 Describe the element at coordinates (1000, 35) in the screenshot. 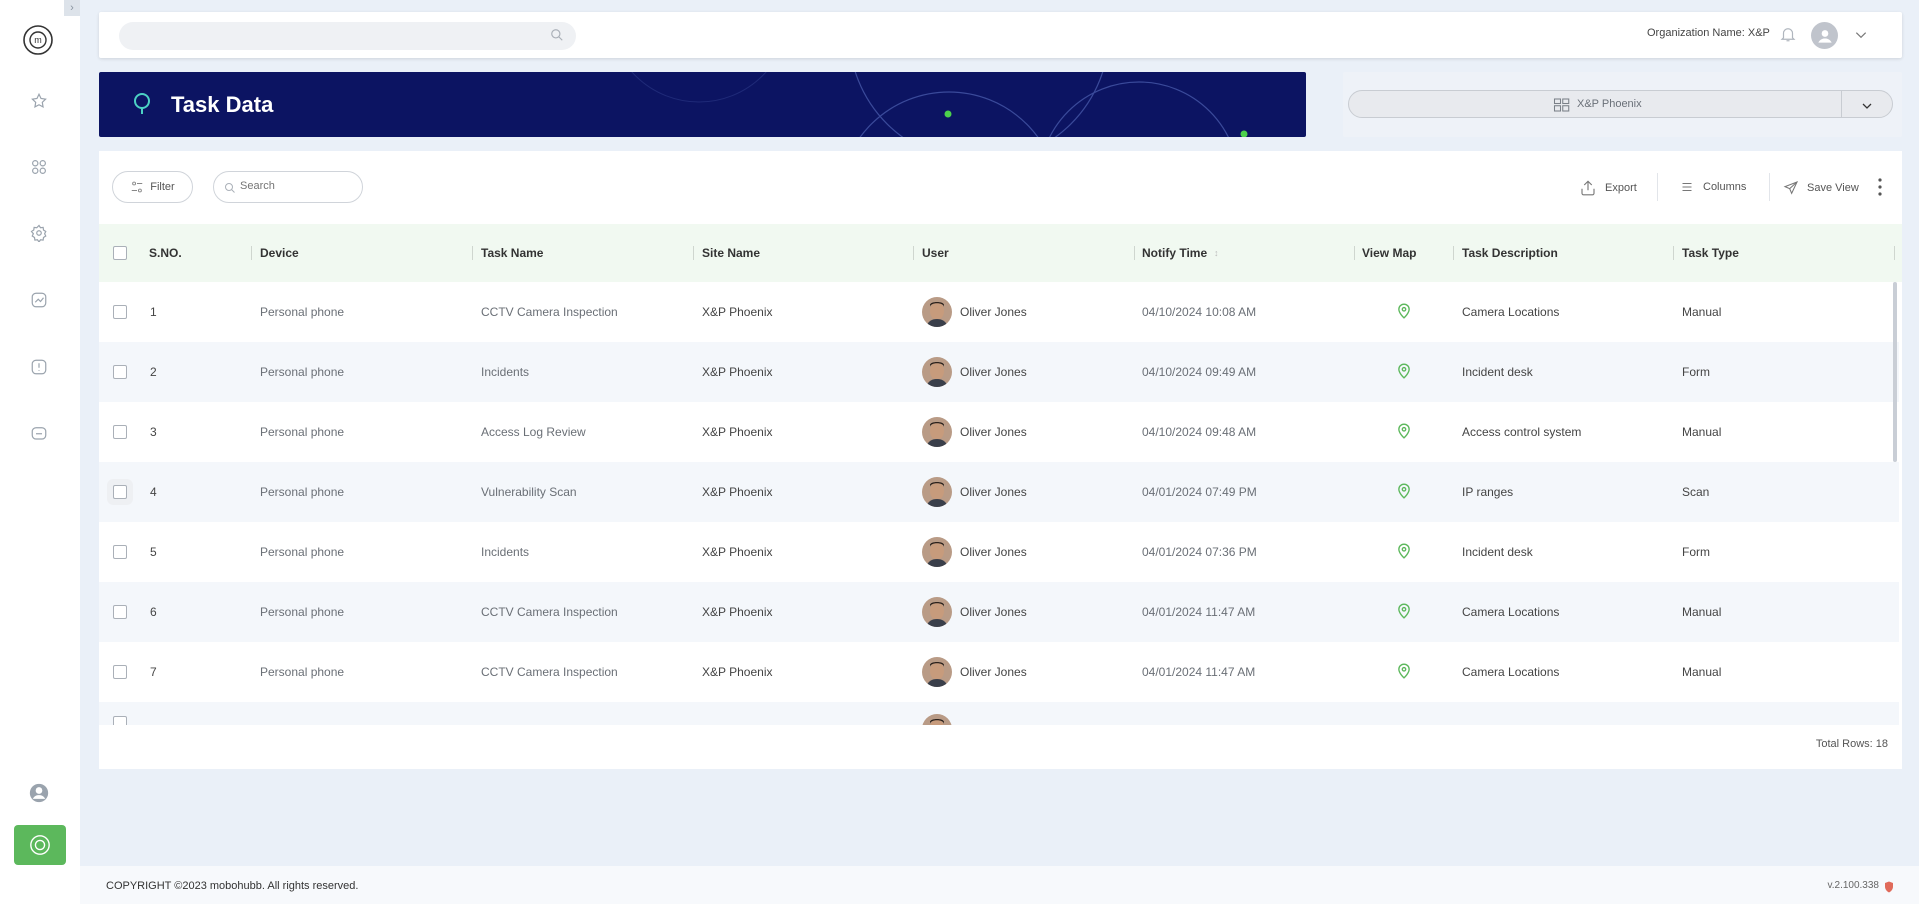

I see `top-bar: Organization Name: X&P` at that location.